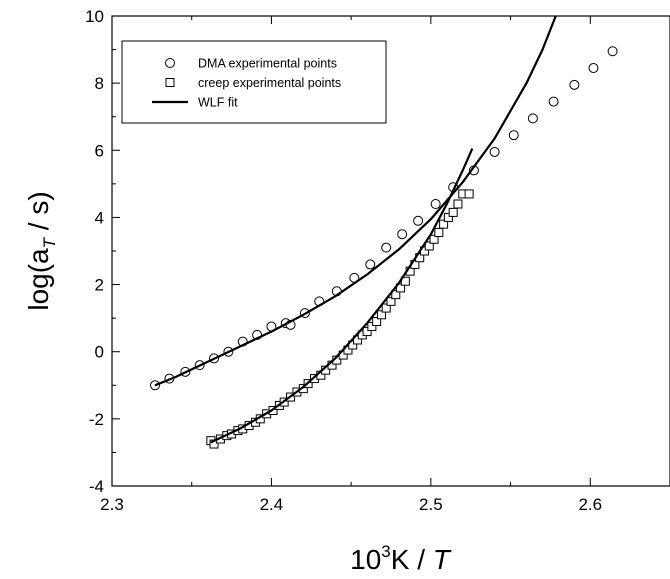  Describe the element at coordinates (99, 217) in the screenshot. I see `y-tick-label: 4` at that location.